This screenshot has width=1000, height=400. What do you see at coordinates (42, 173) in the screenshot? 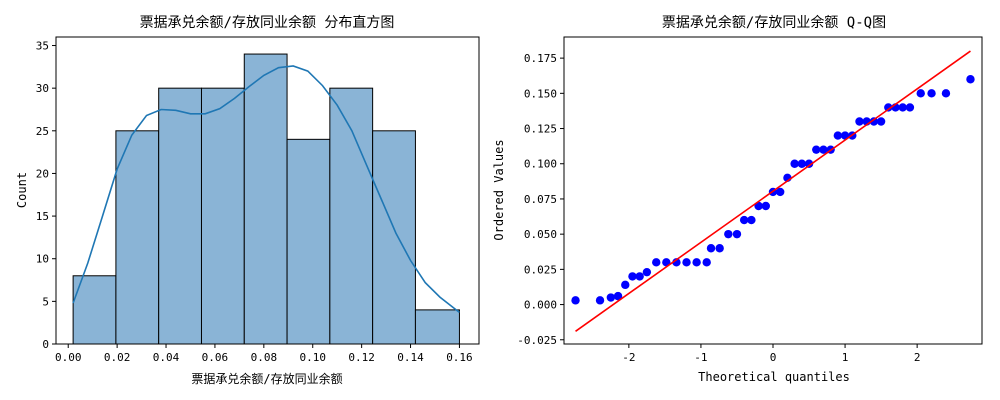
I see `histogram-y-tick-label-4: 20` at bounding box center [42, 173].